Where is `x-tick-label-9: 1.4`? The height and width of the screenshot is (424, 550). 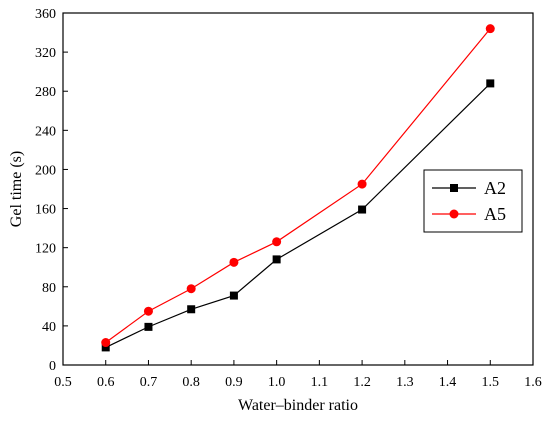 x-tick-label-9: 1.4 is located at coordinates (448, 382).